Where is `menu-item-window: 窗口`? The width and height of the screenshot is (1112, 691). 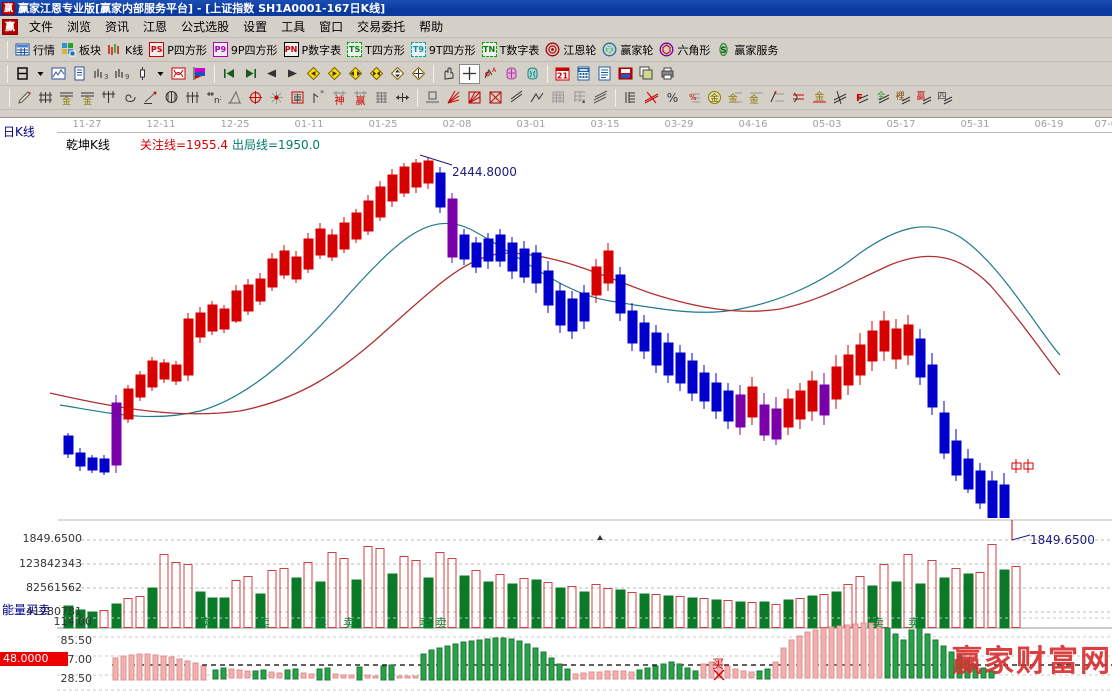 menu-item-window: 窗口 is located at coordinates (331, 27).